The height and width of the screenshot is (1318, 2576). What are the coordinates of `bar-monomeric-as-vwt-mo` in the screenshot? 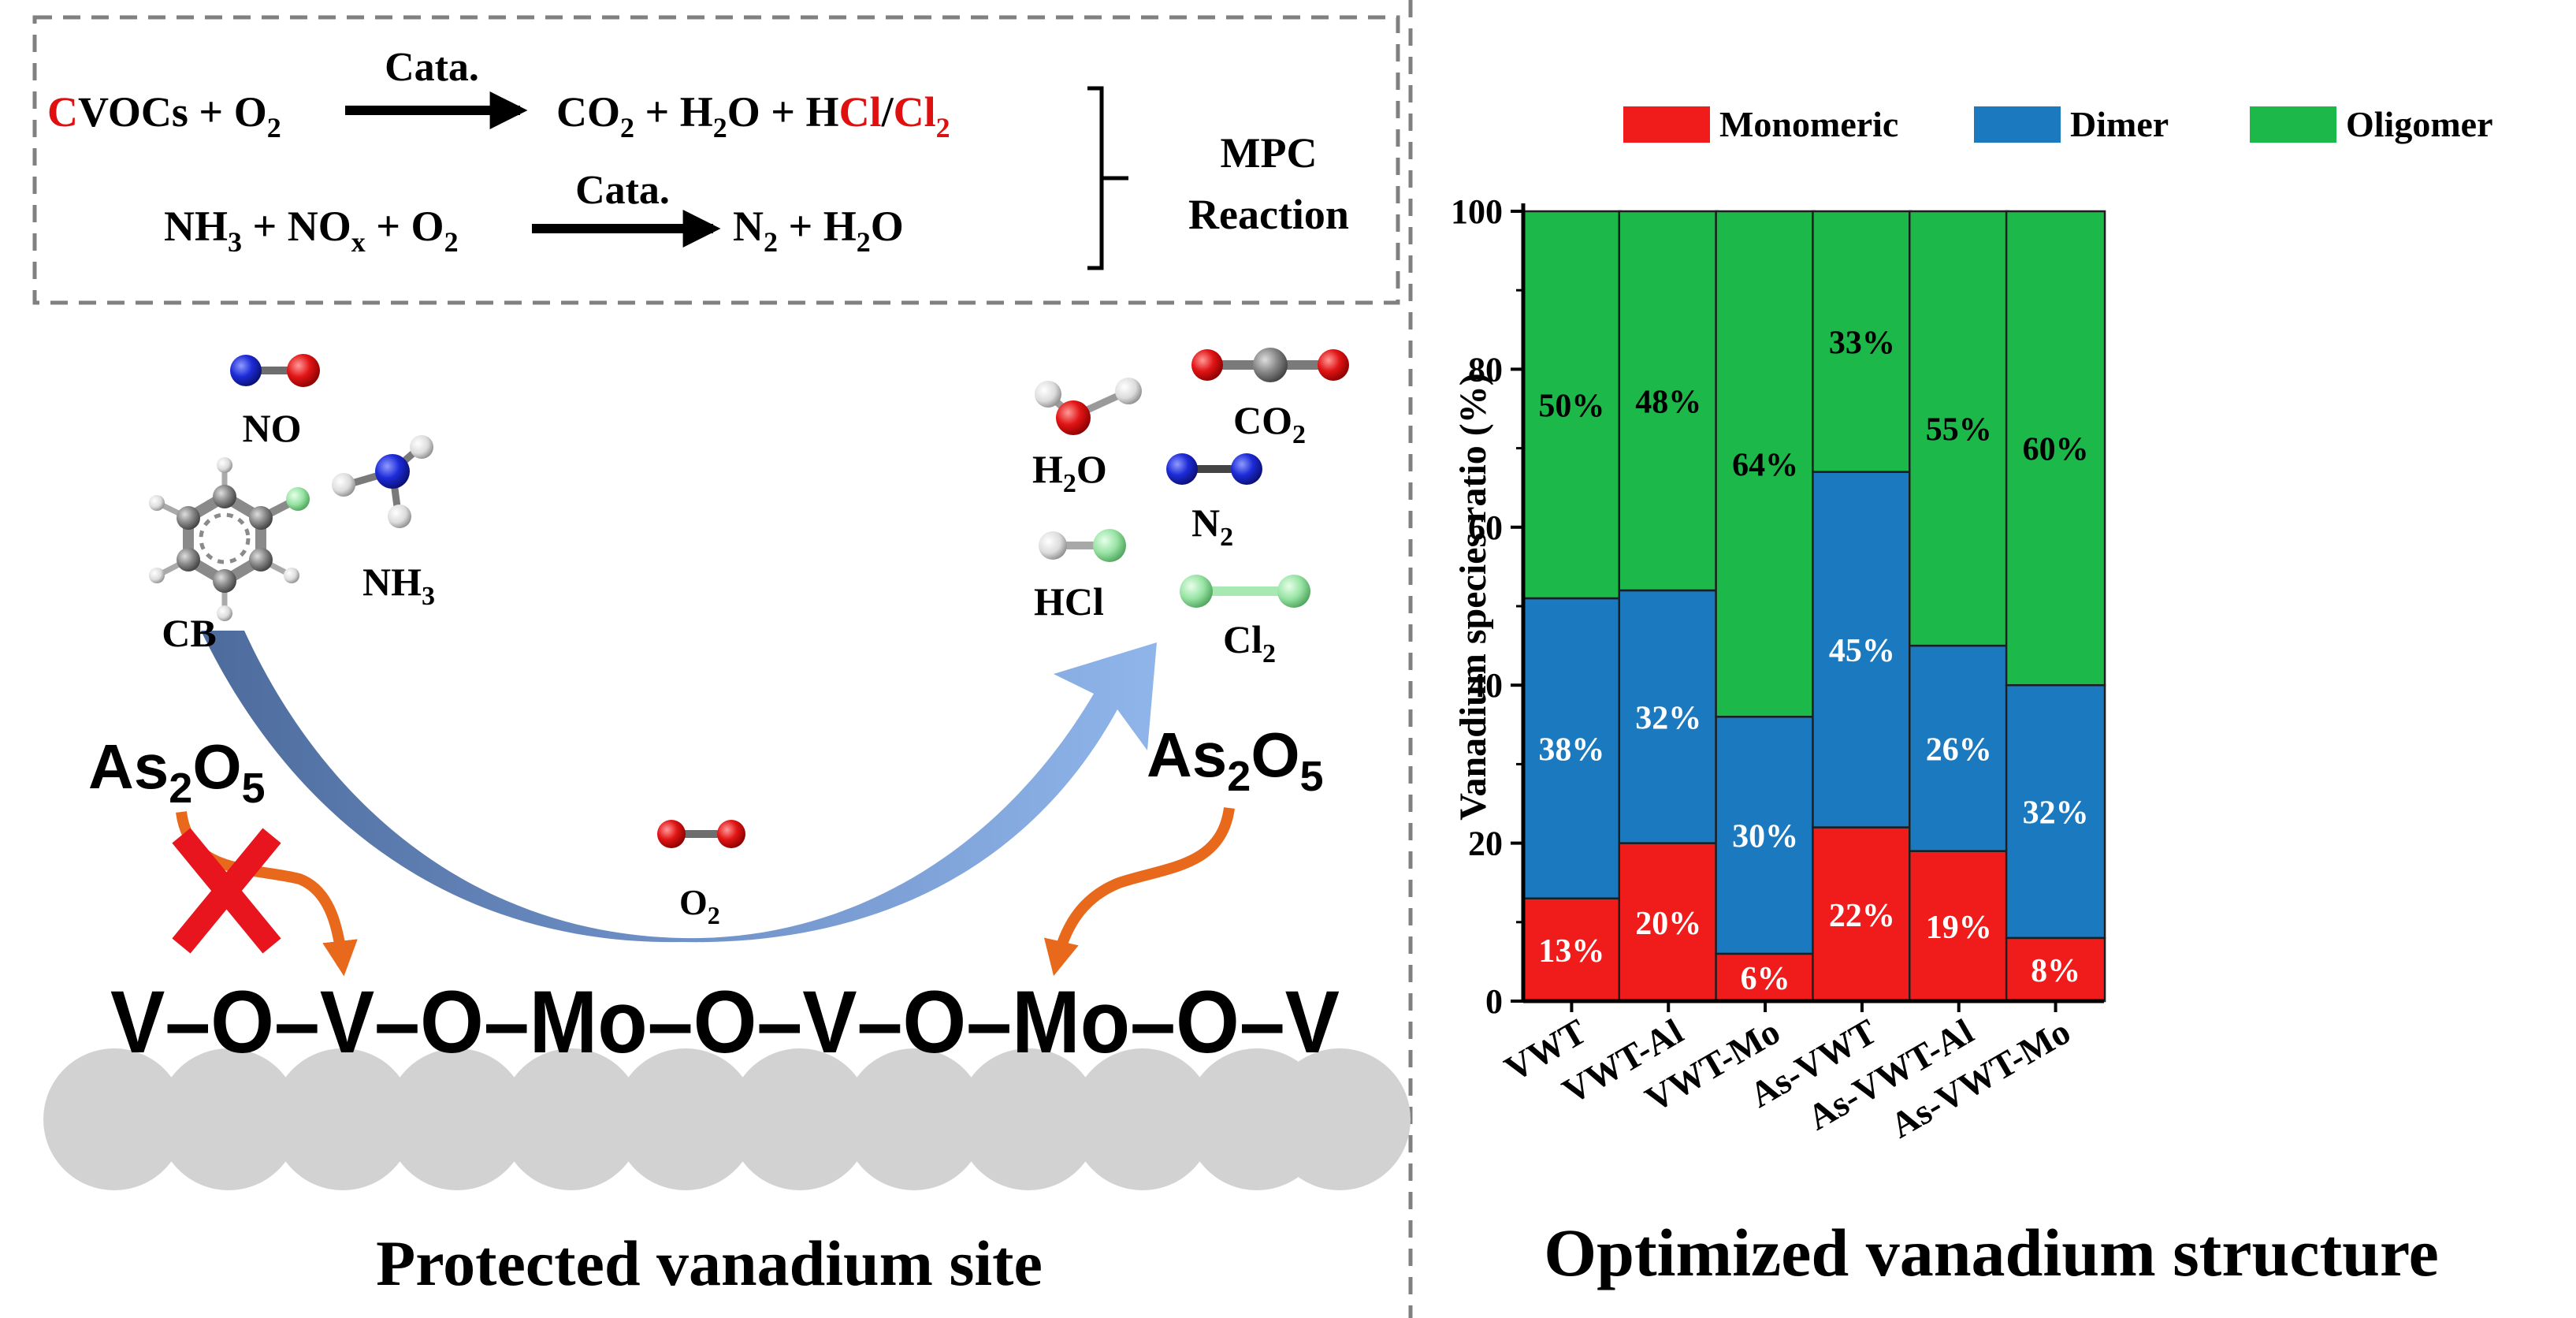 It's located at (2055, 969).